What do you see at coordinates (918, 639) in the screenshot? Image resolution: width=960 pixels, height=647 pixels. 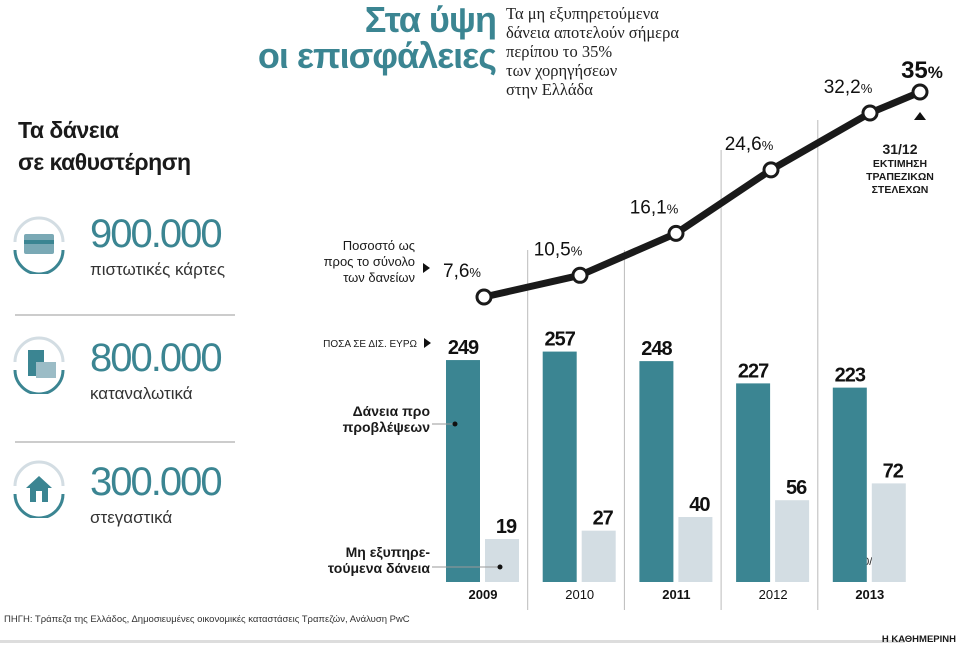 I see `brand-label: Η ΚΑΘΗΜΕΡΙΝΗ` at bounding box center [918, 639].